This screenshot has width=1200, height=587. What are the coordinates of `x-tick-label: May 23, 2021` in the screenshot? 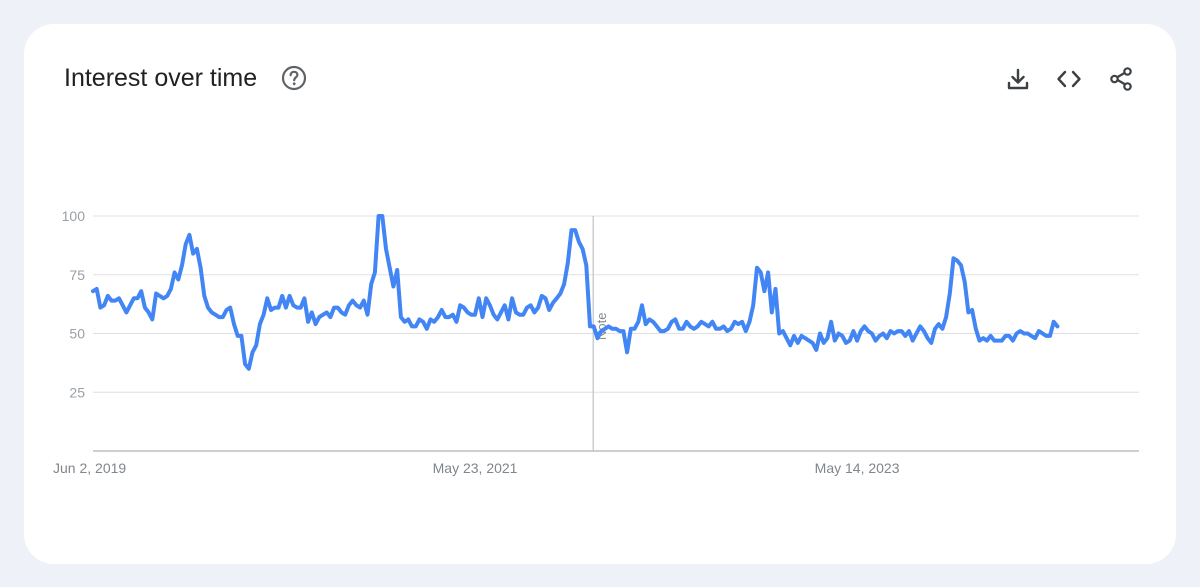 It's located at (475, 468).